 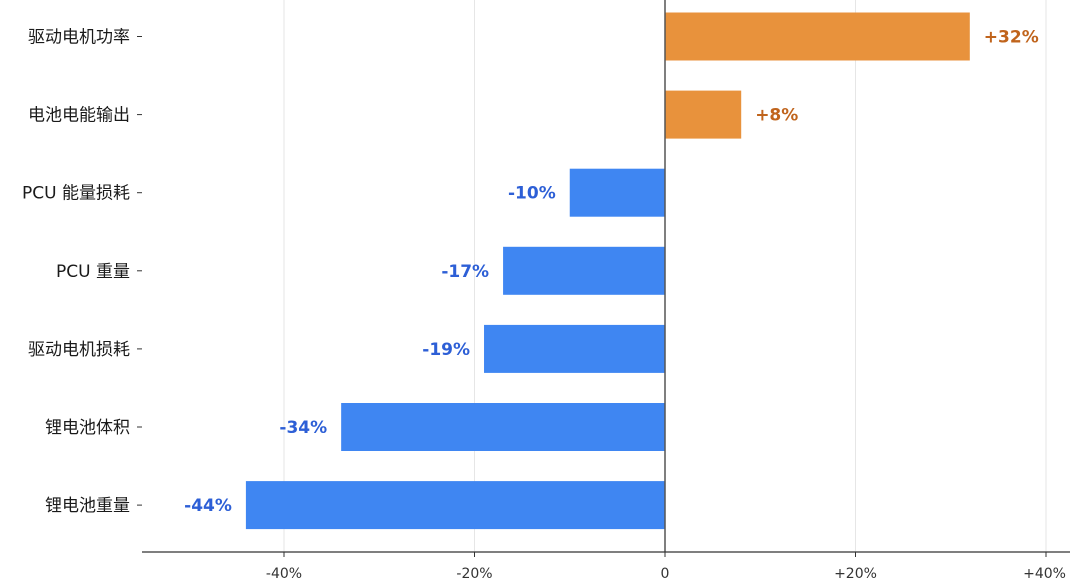 What do you see at coordinates (855, 574) in the screenshot?
I see `x-tick-label: +20%` at bounding box center [855, 574].